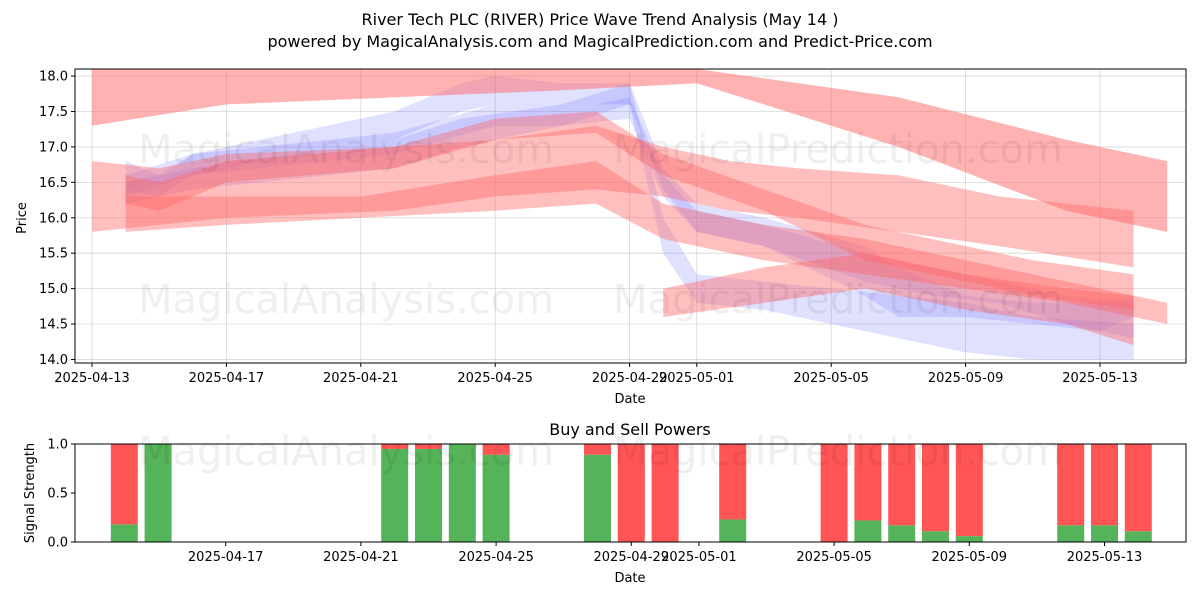 The height and width of the screenshot is (600, 1200). Describe the element at coordinates (53, 289) in the screenshot. I see `price-y-tick-label: 15.0` at that location.